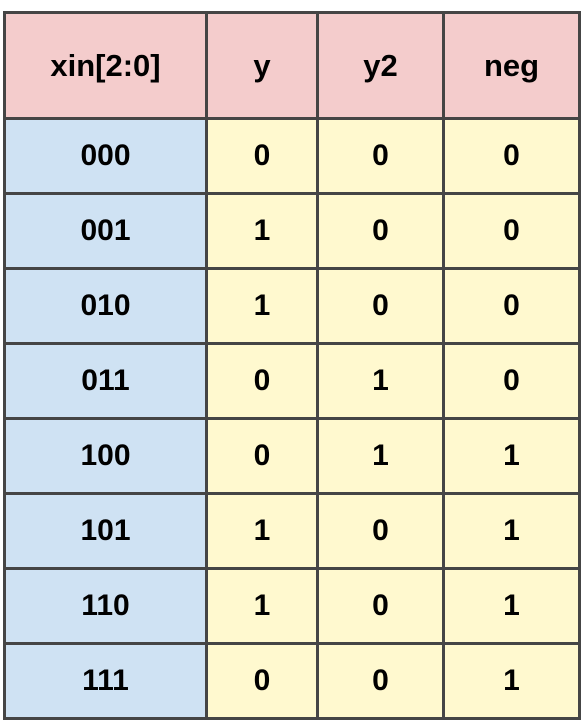  I want to click on header-row: xin[2:0] y y2 neg, so click(292, 65).